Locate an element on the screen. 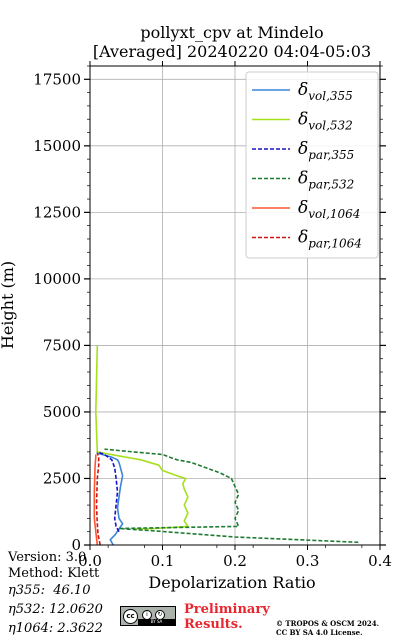  y-tick-label: 17500 is located at coordinates (57, 79).